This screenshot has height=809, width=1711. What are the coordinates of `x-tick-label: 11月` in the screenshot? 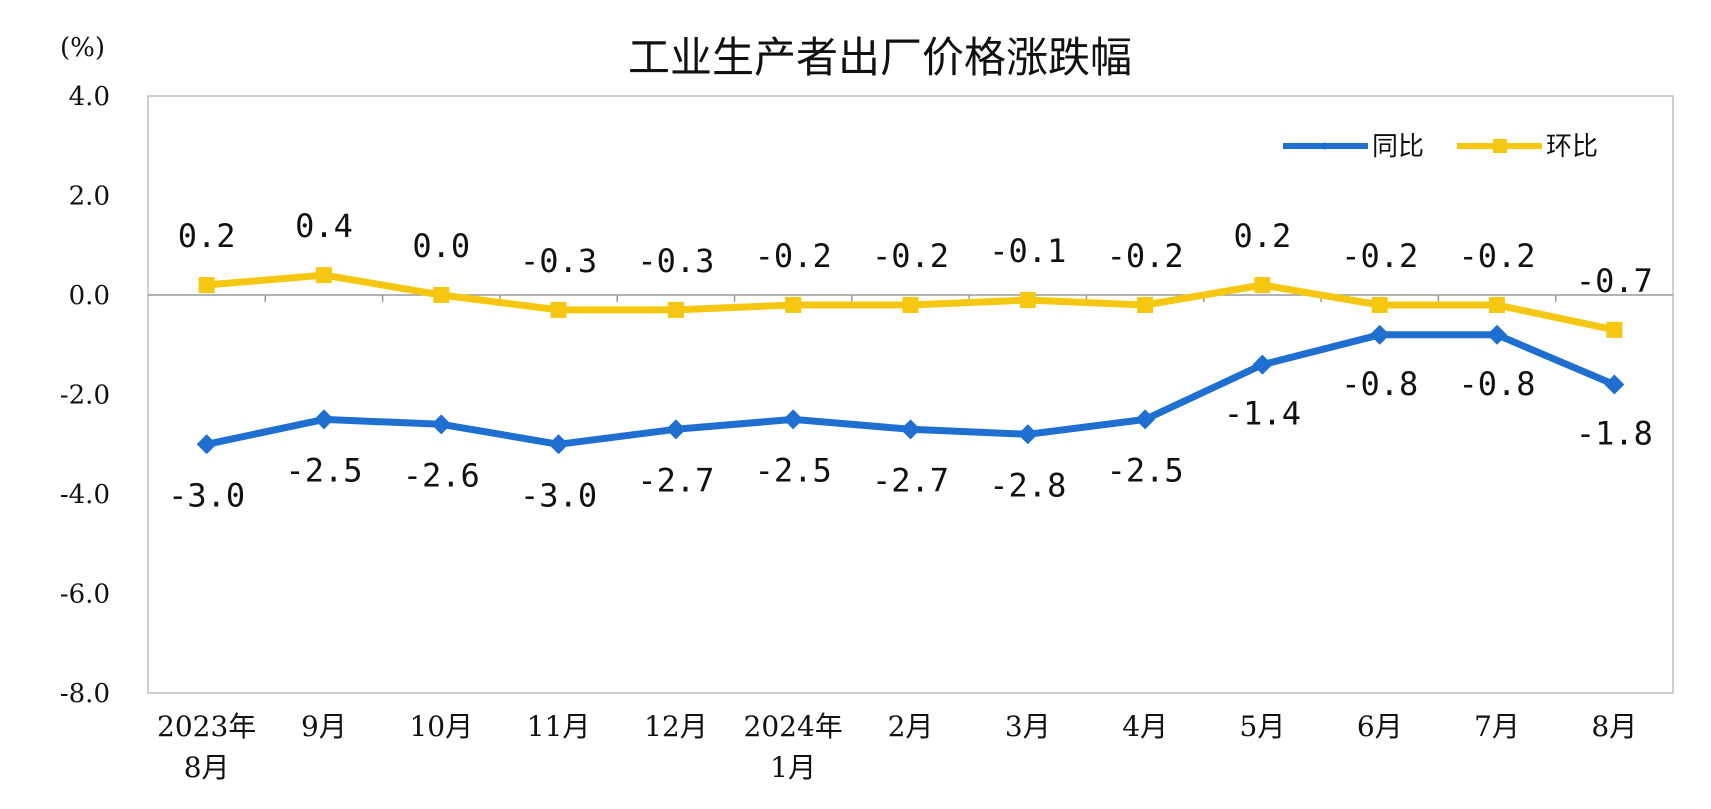 It's located at (559, 726).